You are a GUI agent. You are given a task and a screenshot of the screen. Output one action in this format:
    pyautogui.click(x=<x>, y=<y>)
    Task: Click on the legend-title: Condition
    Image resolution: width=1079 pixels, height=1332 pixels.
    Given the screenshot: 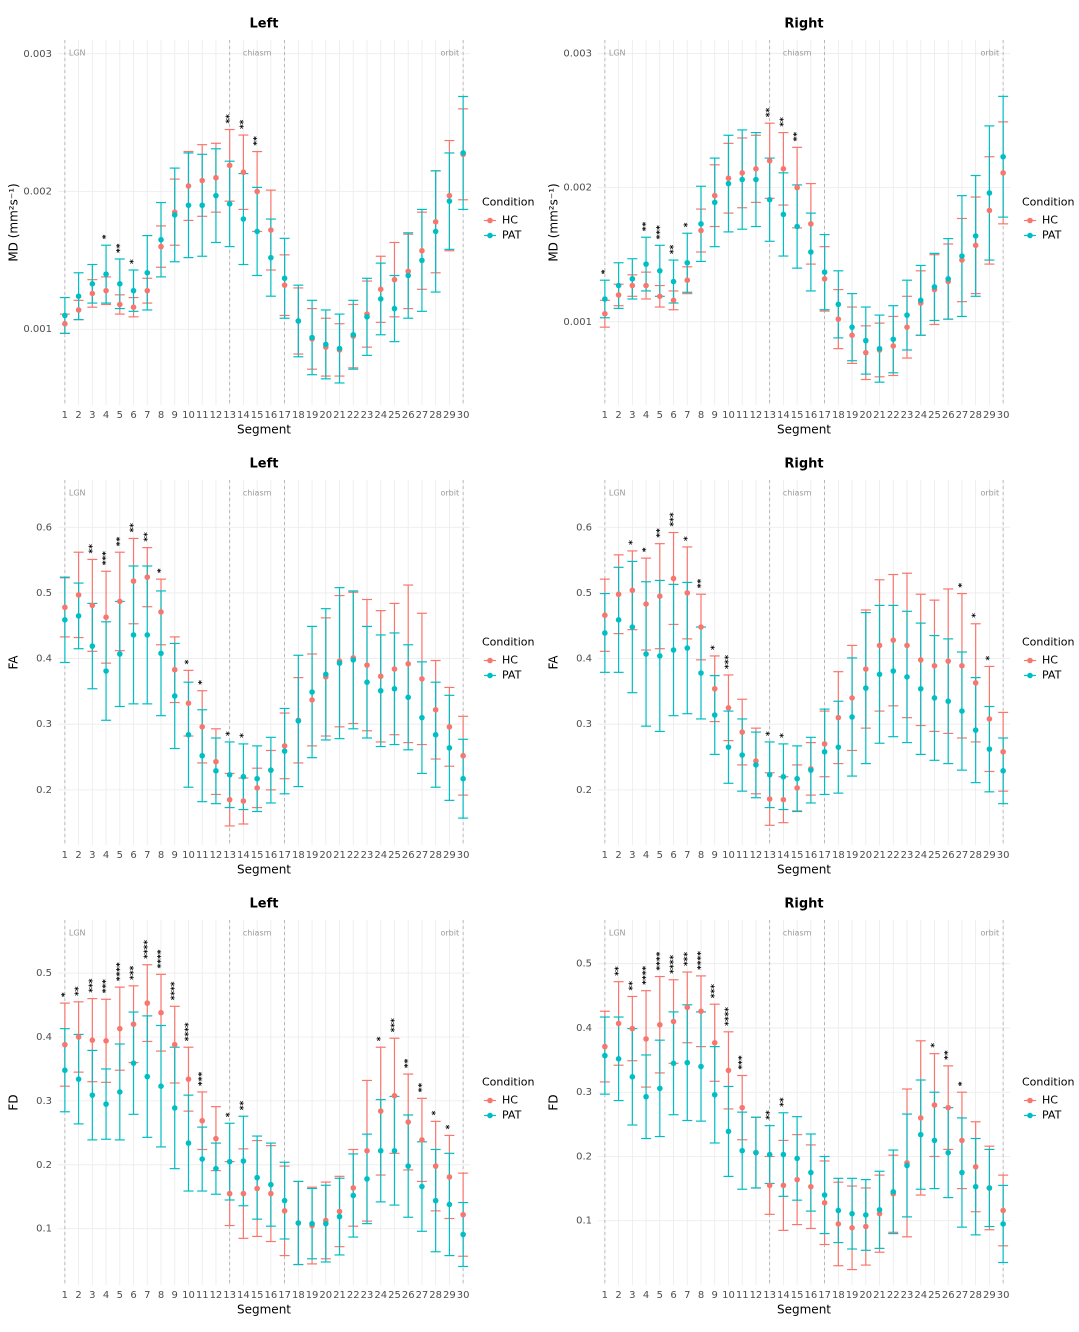 What is the action you would take?
    pyautogui.click(x=508, y=1082)
    